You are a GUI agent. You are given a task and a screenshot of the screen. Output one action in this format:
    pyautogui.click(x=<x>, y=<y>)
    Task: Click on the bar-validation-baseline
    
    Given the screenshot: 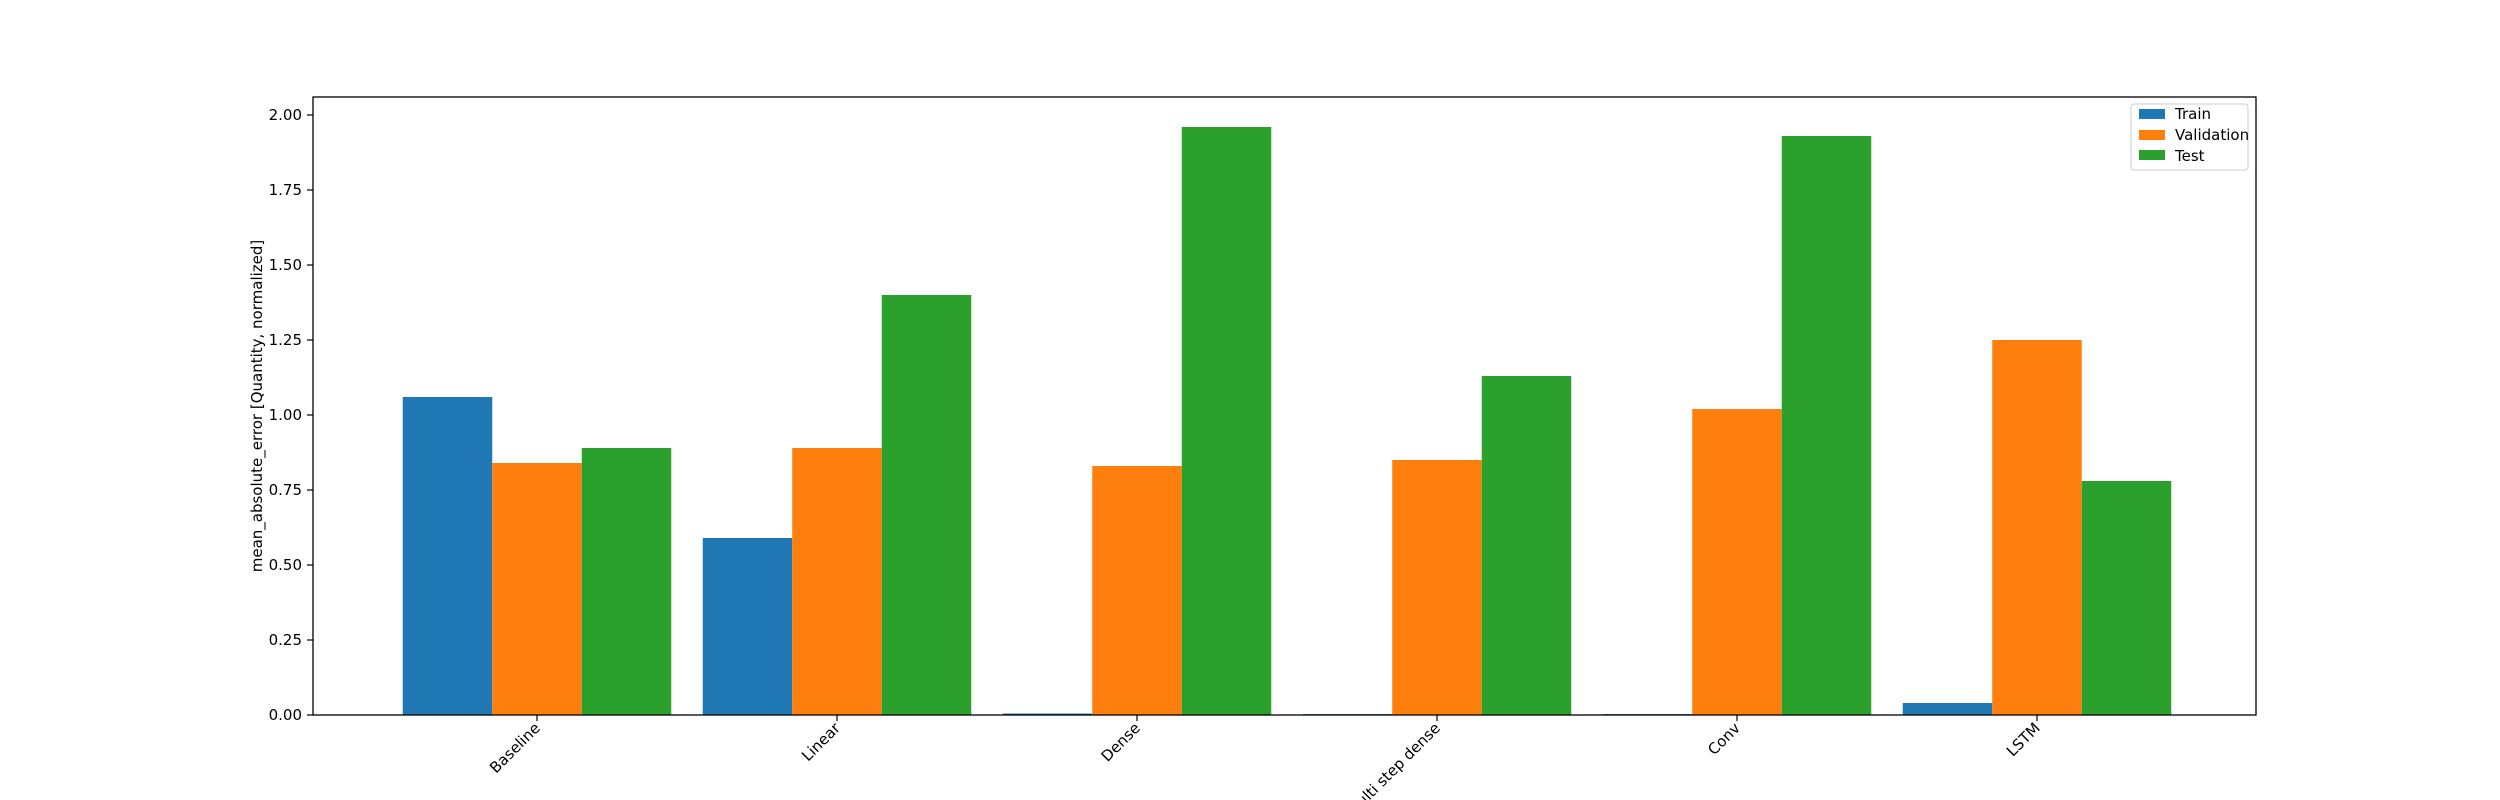 What is the action you would take?
    pyautogui.click(x=537, y=589)
    